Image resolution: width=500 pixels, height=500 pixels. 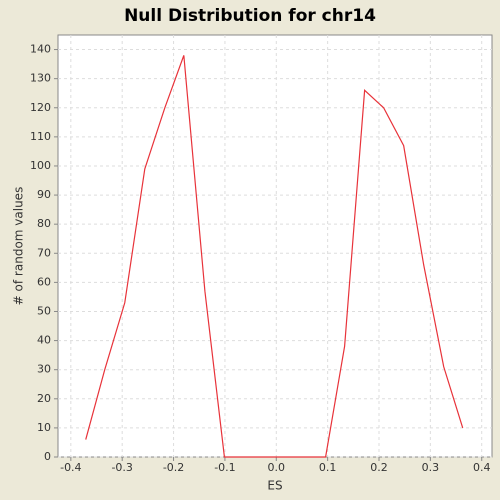 What do you see at coordinates (250, 16) in the screenshot?
I see `chart-title: Null Distribution for chr14` at bounding box center [250, 16].